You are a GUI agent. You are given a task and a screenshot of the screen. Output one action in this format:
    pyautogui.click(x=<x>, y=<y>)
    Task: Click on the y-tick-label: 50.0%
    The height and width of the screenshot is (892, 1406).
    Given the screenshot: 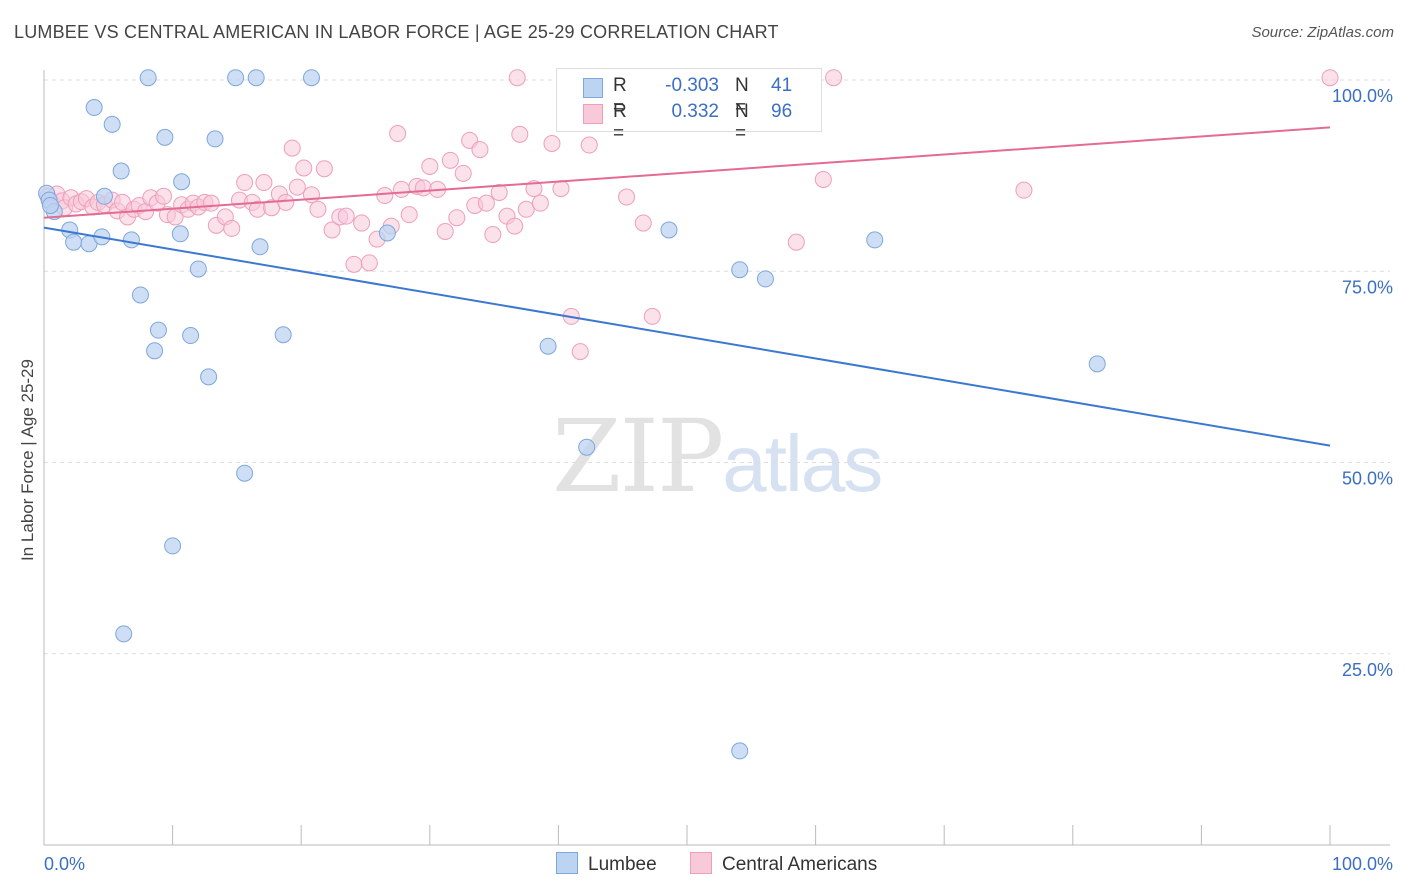 What is the action you would take?
    pyautogui.click(x=1367, y=479)
    